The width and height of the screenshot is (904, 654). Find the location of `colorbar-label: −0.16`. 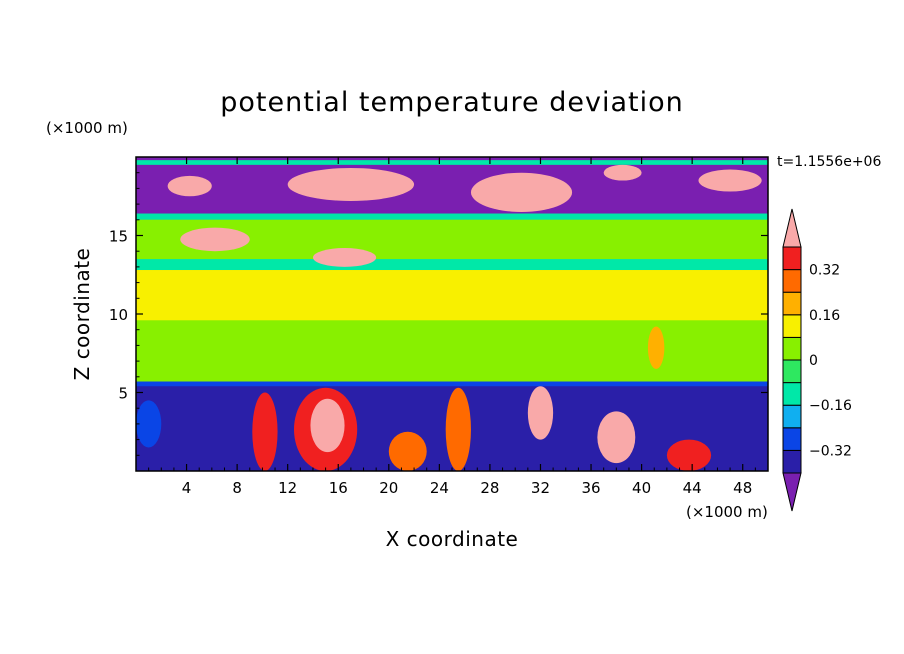

colorbar-label: −0.16 is located at coordinates (830, 406).